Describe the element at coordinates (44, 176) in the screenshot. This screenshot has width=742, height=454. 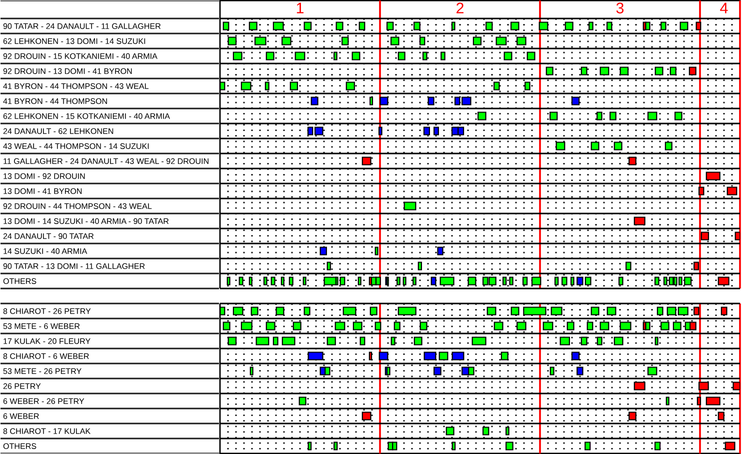
I see `y-tick-label: 13 DOMI - 92 DROUIN` at that location.